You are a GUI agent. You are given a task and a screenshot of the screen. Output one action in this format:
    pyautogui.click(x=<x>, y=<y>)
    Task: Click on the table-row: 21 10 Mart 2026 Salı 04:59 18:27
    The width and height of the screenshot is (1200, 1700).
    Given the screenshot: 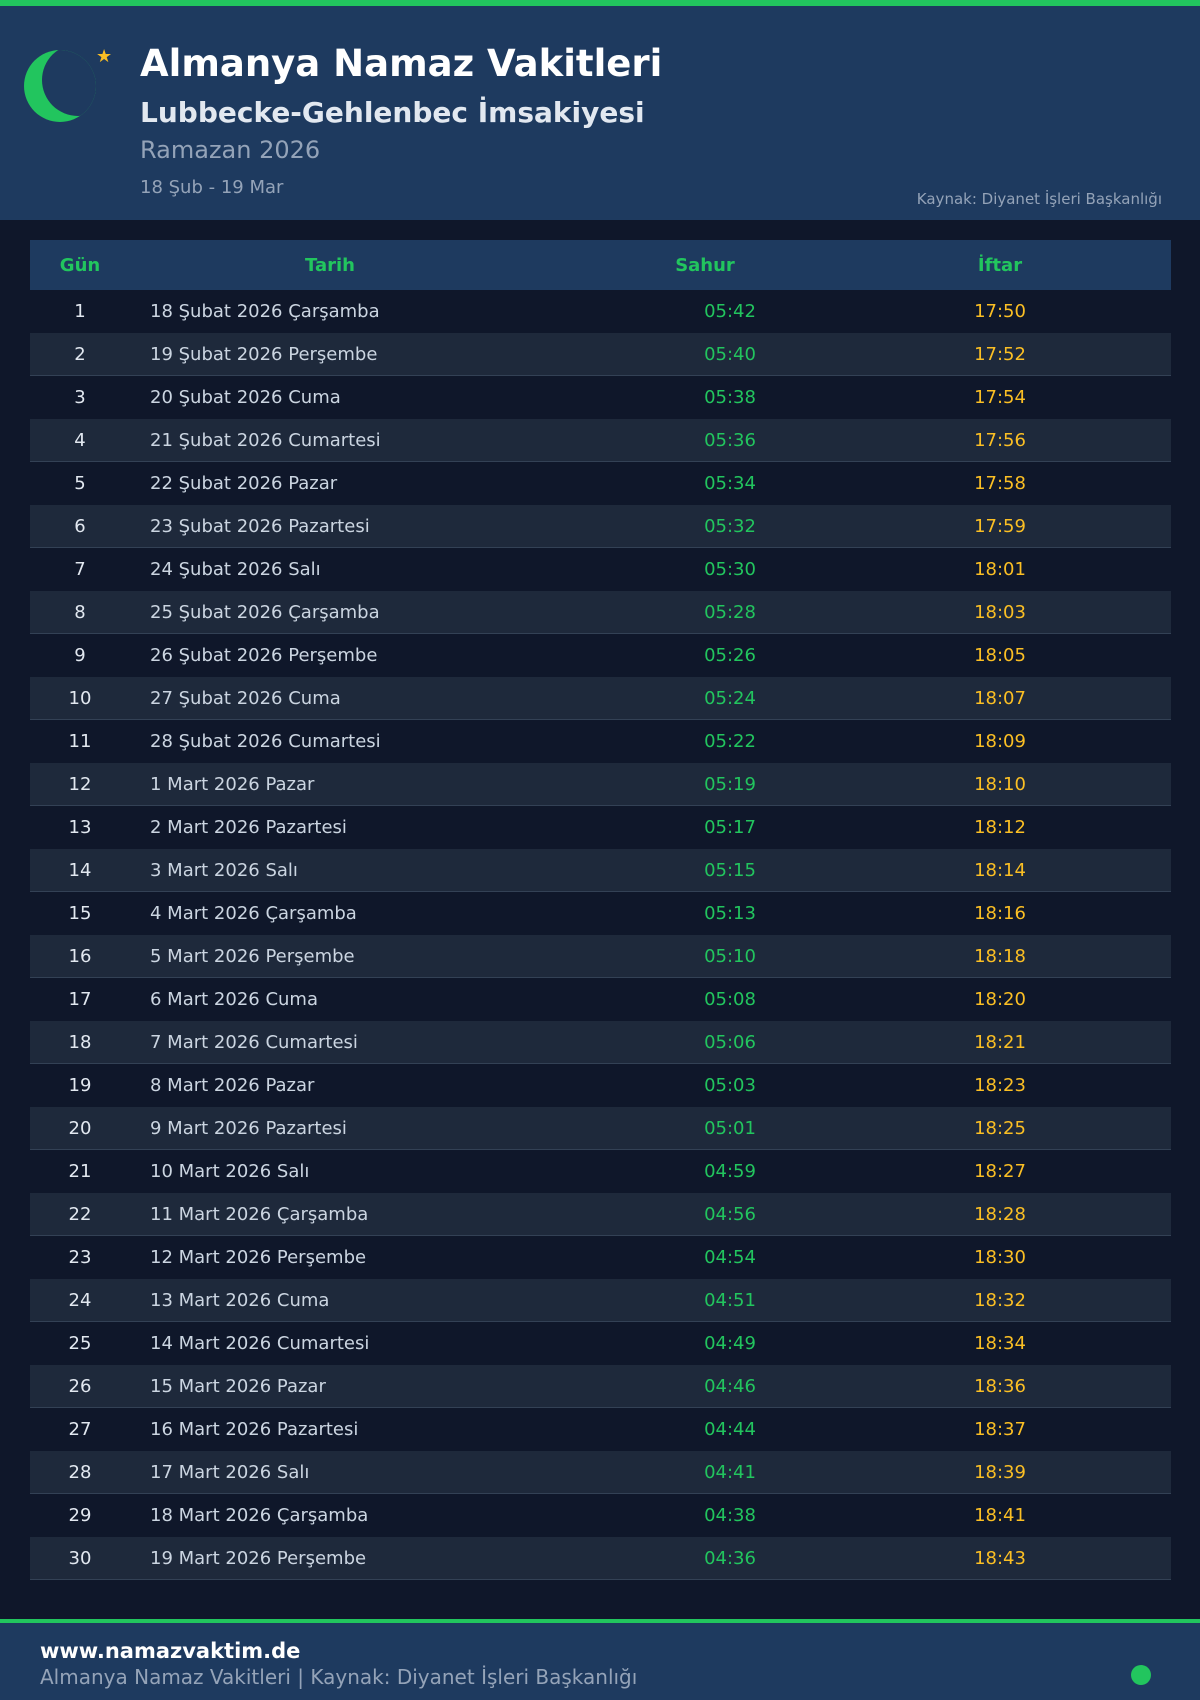 What is the action you would take?
    pyautogui.click(x=600, y=1171)
    